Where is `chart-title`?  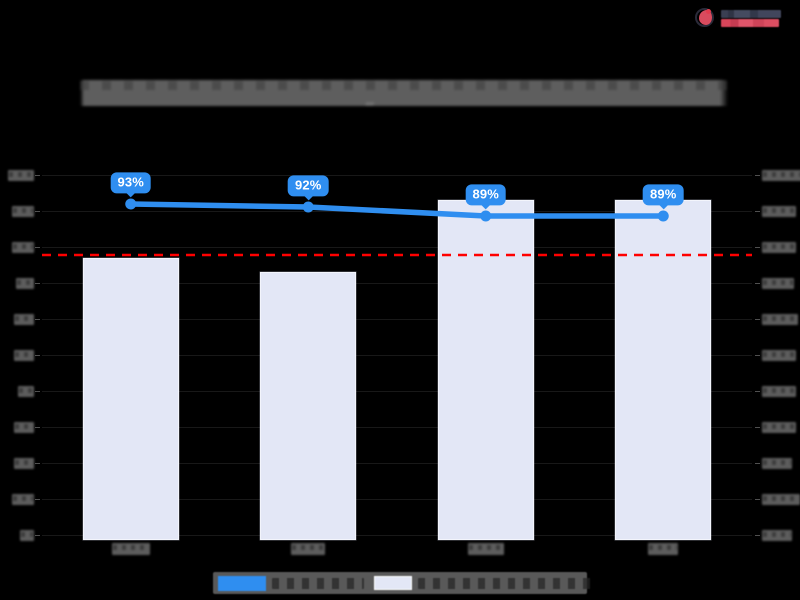
chart-title is located at coordinates (404, 93).